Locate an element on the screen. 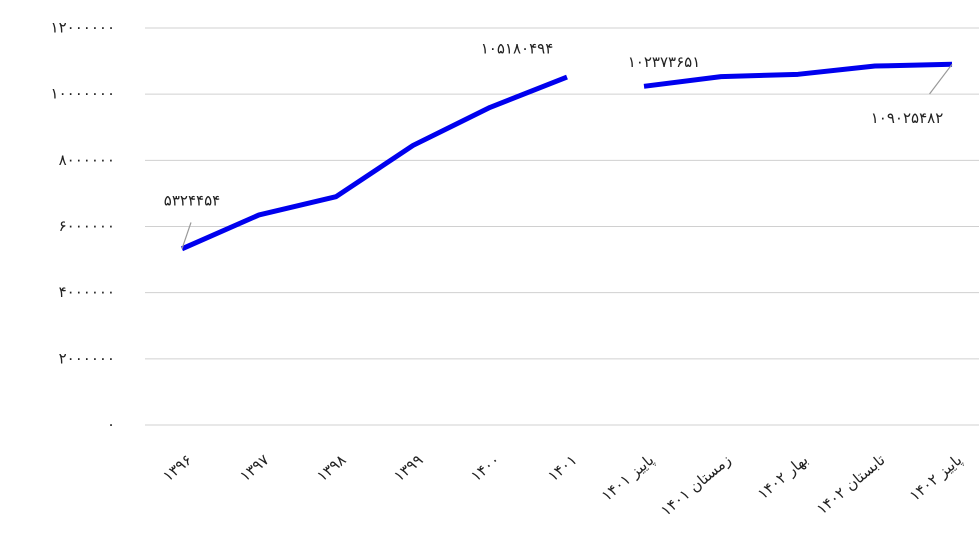 Image resolution: width=979 pixels, height=538 pixels. value-label: ۱۰۵۱۸۰۴۹۴ is located at coordinates (517, 49).